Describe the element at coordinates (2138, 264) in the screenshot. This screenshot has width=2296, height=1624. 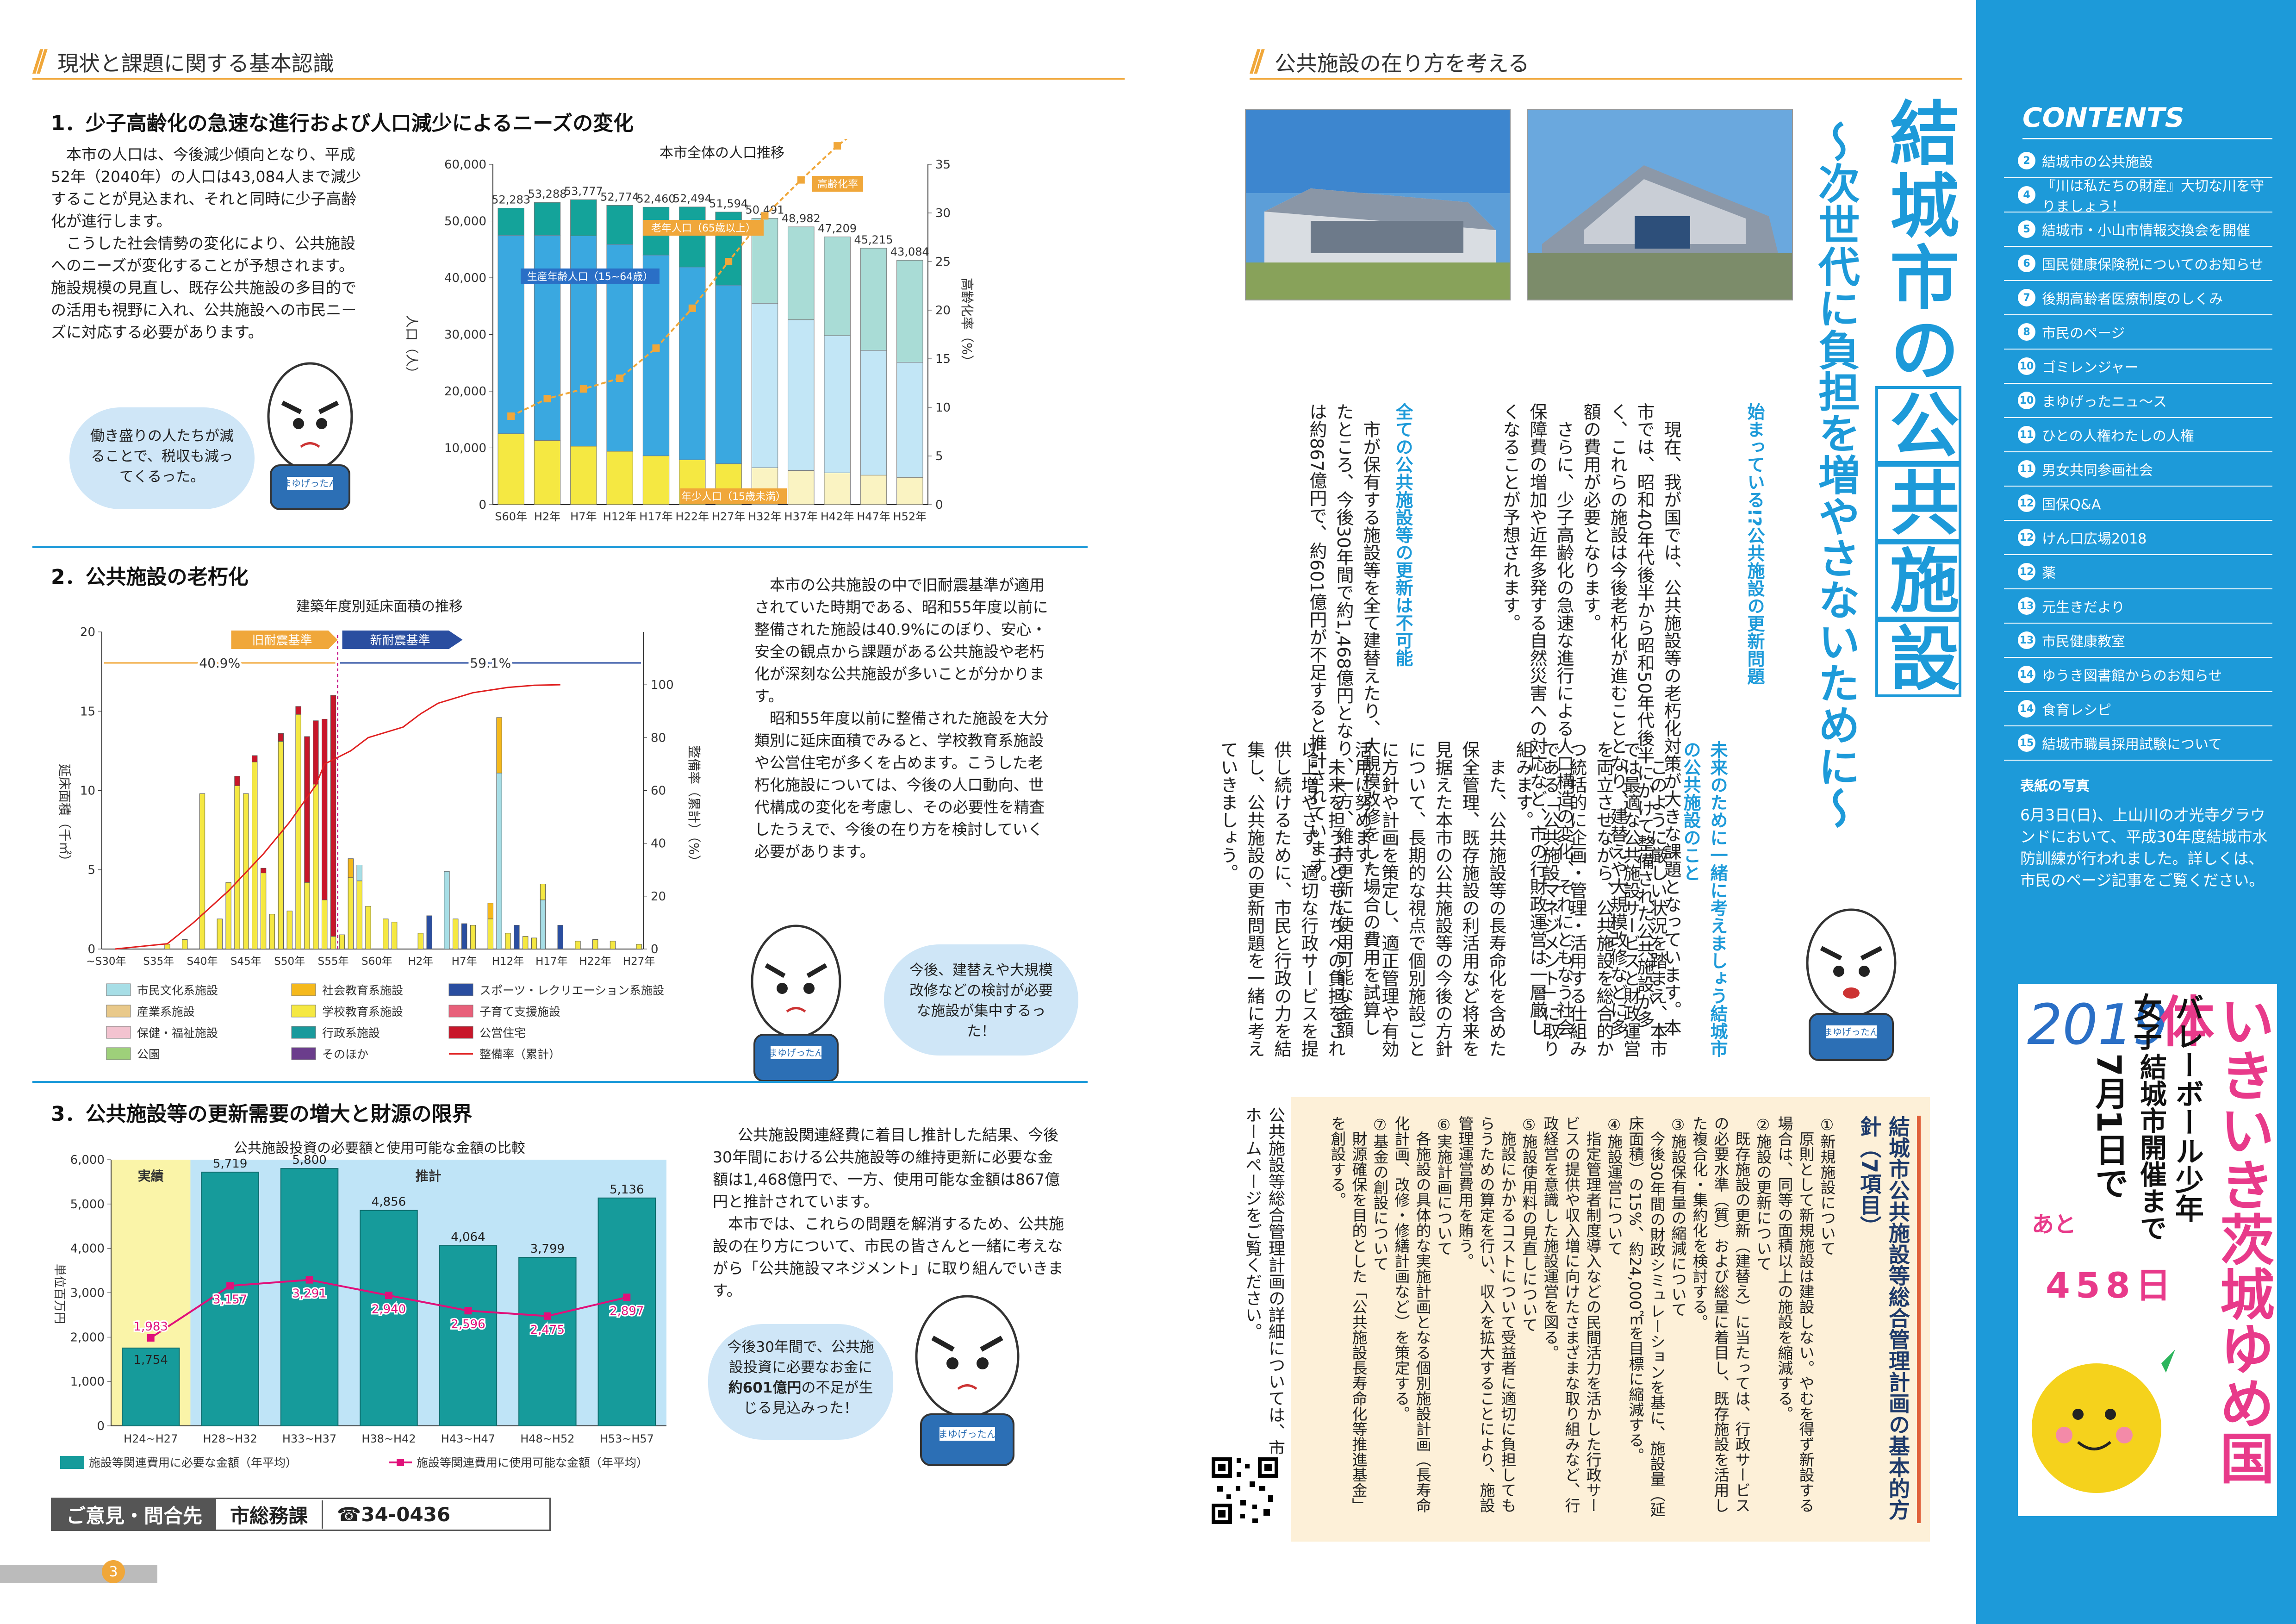
I see `toc-item: 6 国民健康保険税についてのお知らせ` at that location.